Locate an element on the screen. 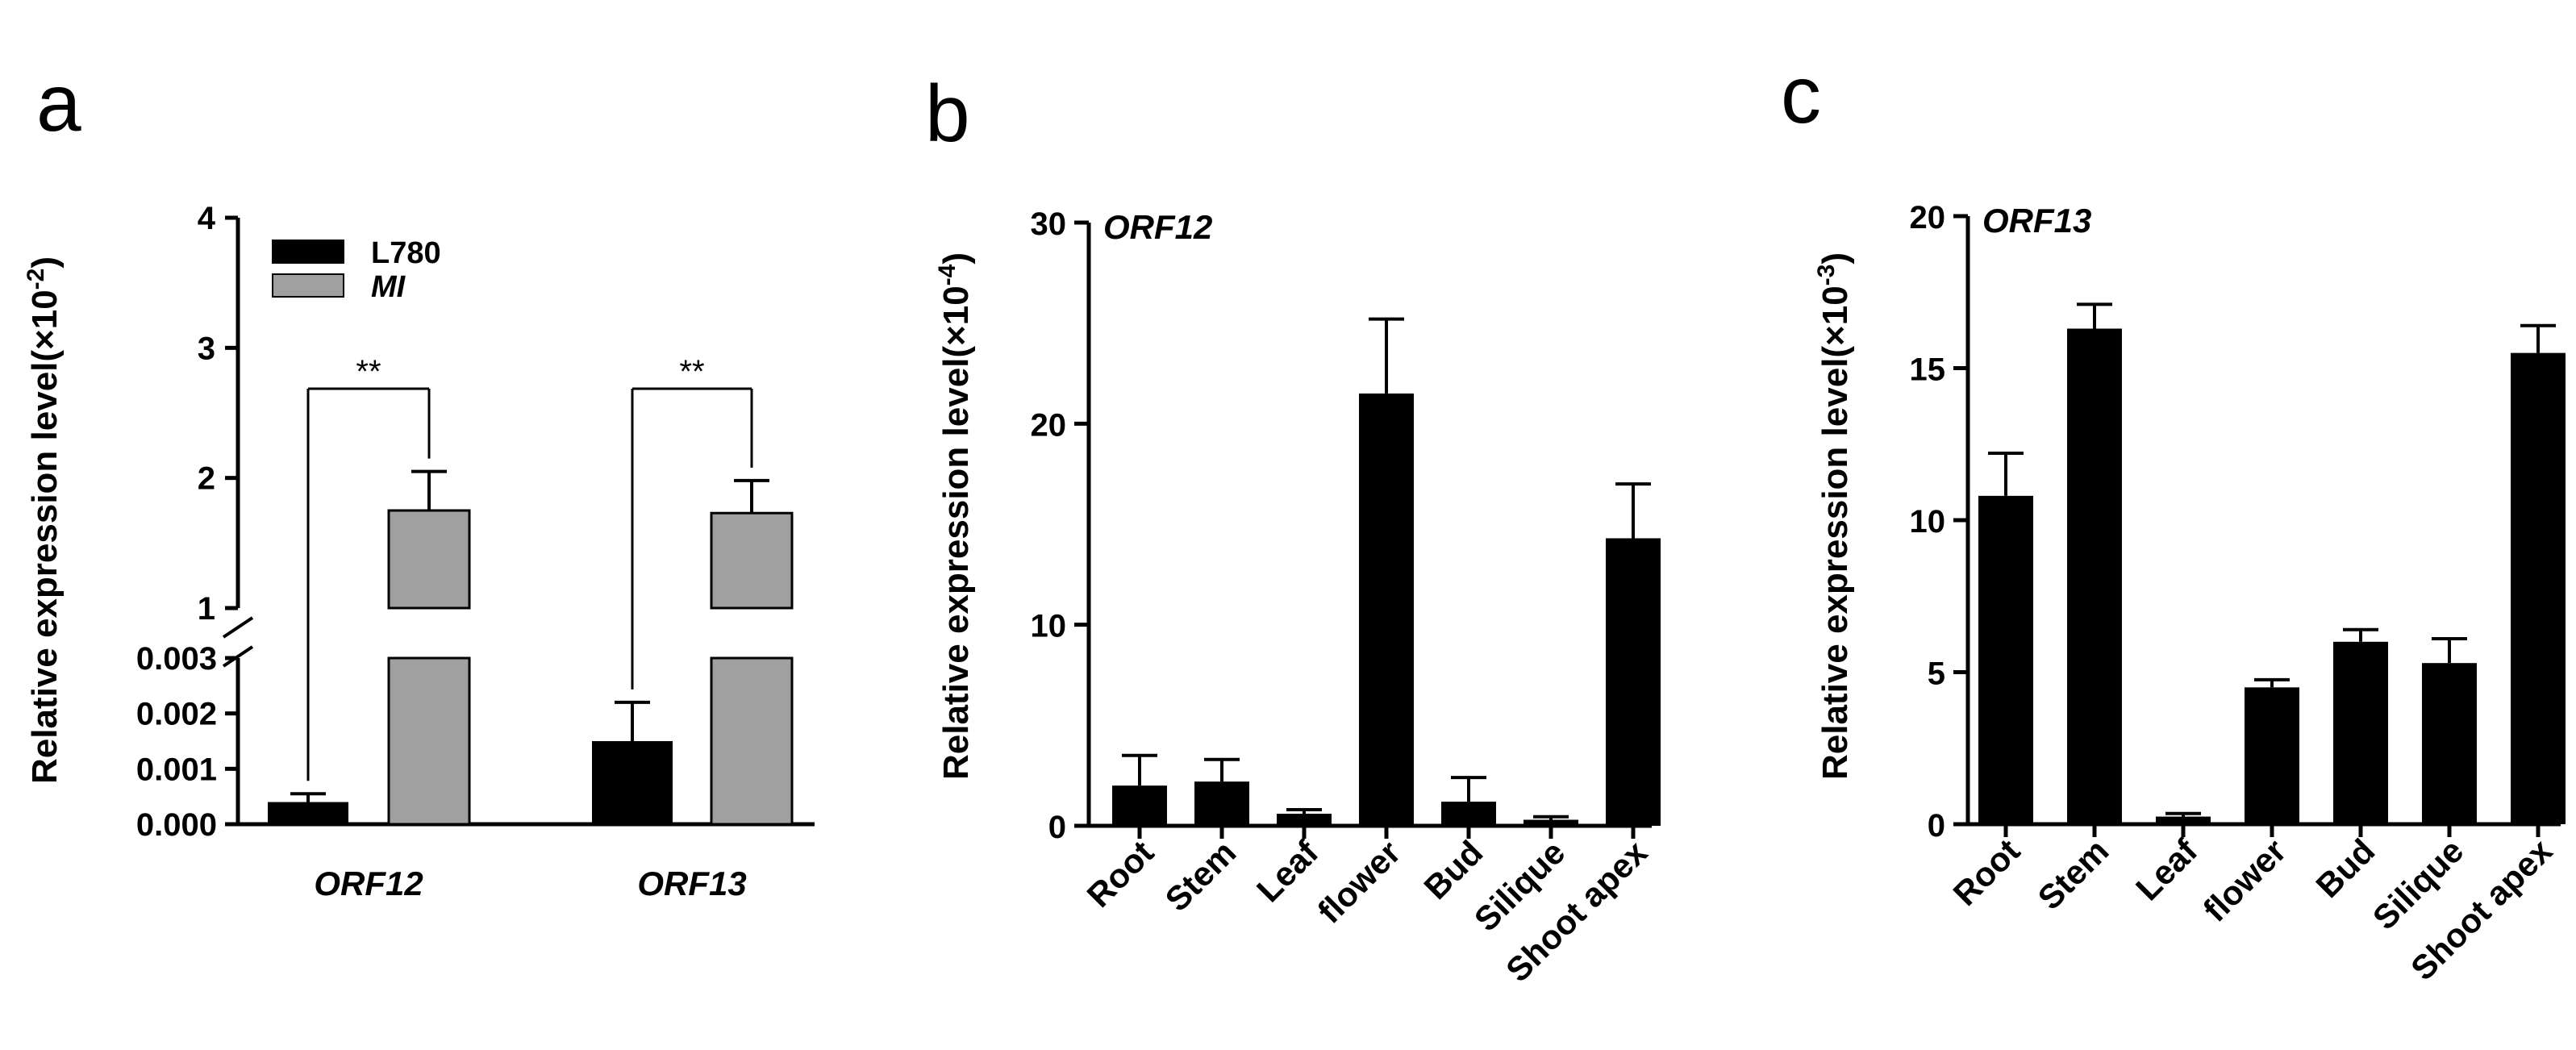  a-legend-label-l780: L780 is located at coordinates (406, 253).